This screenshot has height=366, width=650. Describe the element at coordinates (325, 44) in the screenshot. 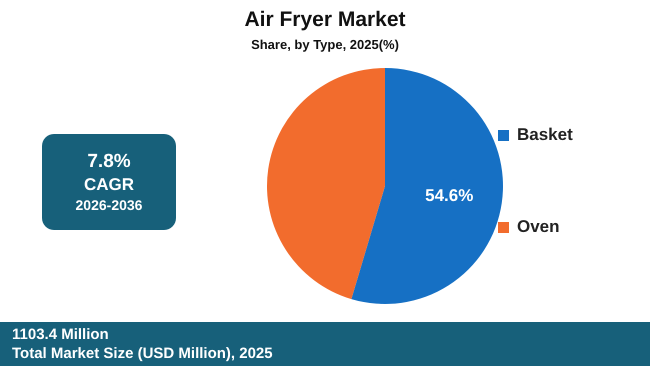

I see `chart-subtitle: Share, by Type, 2025(%)` at that location.